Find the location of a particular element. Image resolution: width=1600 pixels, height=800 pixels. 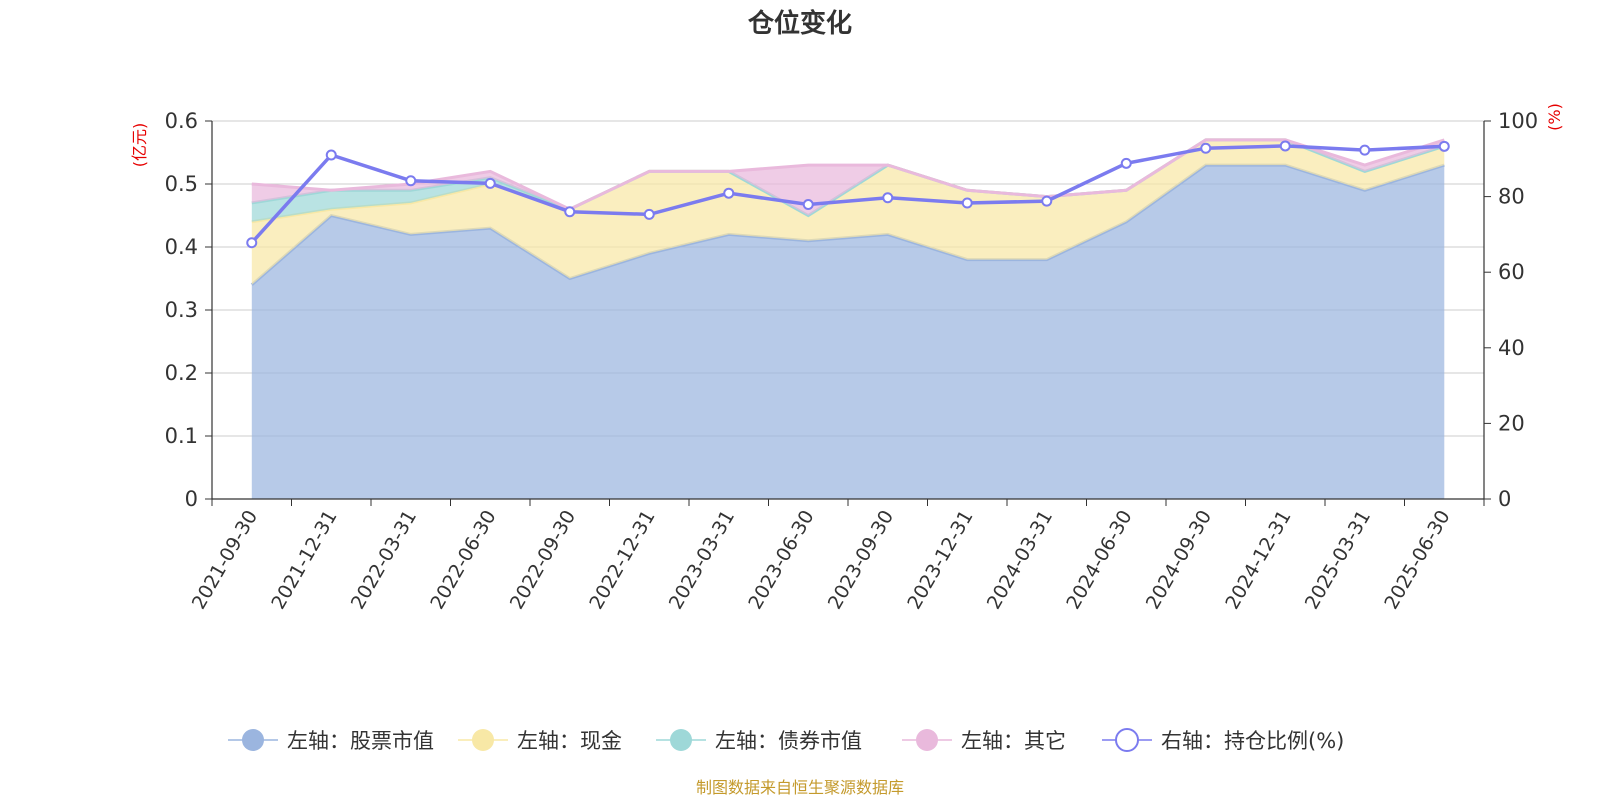

source-note: 制图数据来自恒生聚源数据库 is located at coordinates (800, 787).